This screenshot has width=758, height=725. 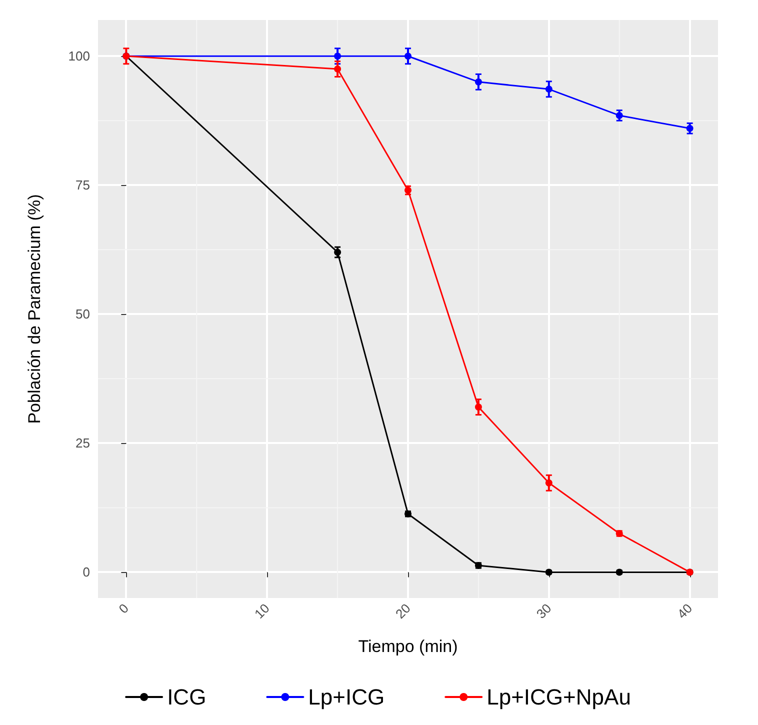 What do you see at coordinates (186, 697) in the screenshot?
I see `legend-label: ICG` at bounding box center [186, 697].